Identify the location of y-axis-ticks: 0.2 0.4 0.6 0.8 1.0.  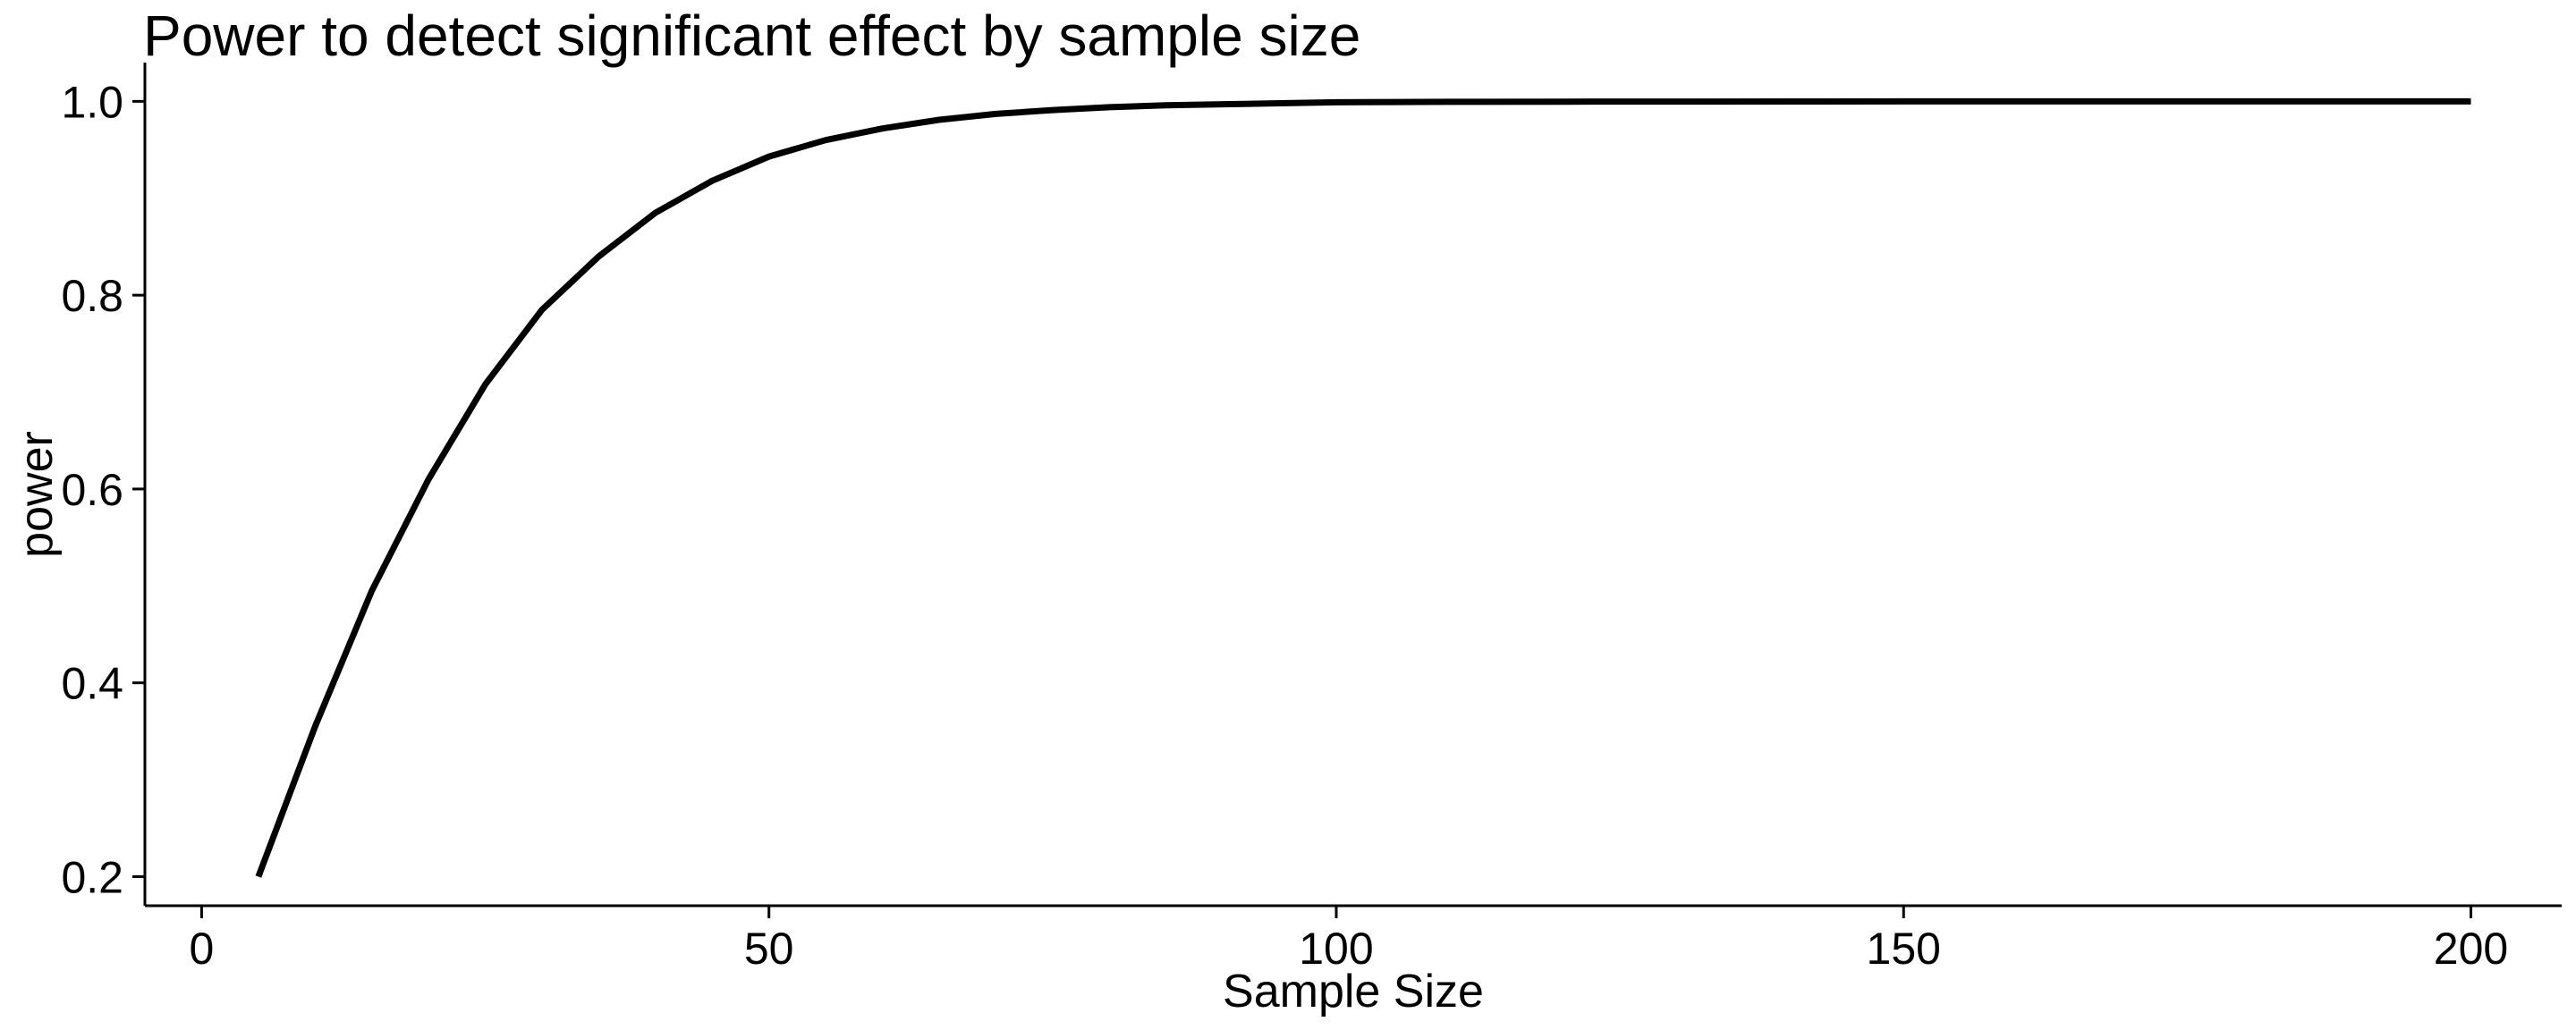
(103, 490).